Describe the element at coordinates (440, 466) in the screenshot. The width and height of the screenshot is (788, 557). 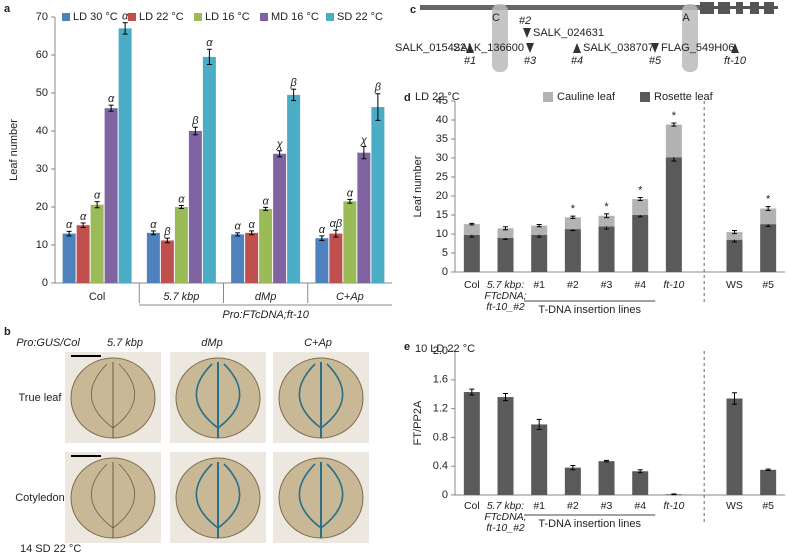
I see `y-tick-label: 0.4` at that location.